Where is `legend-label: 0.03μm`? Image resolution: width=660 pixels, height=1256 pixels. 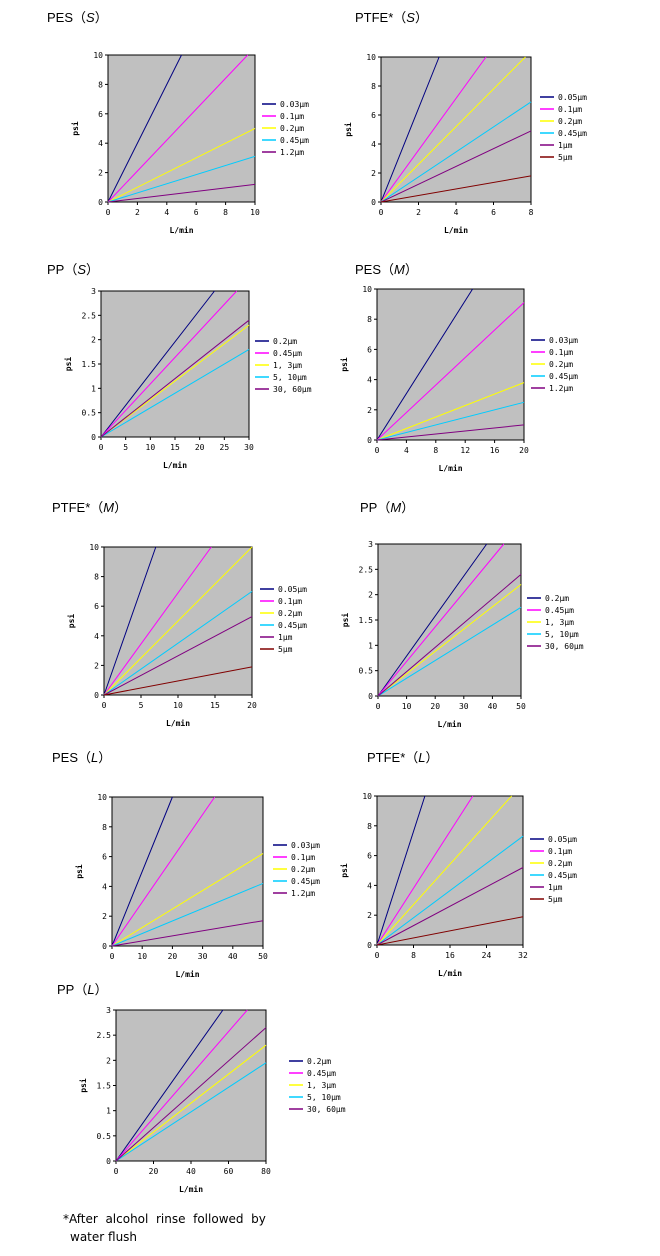
legend-label: 0.03μm is located at coordinates (305, 845).